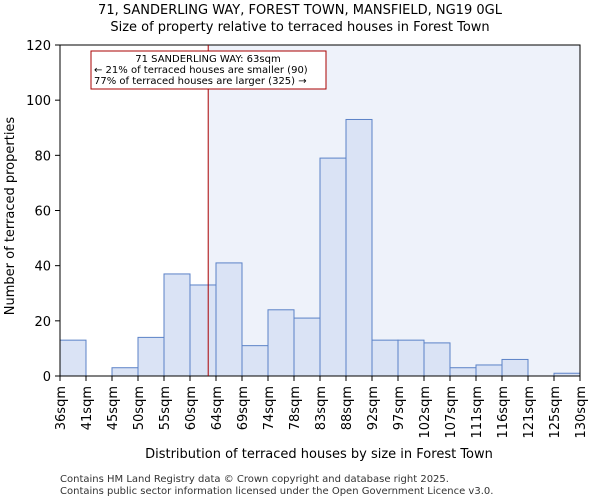 The height and width of the screenshot is (500, 600). What do you see at coordinates (437, 359) in the screenshot?
I see `bar-102sqm` at bounding box center [437, 359].